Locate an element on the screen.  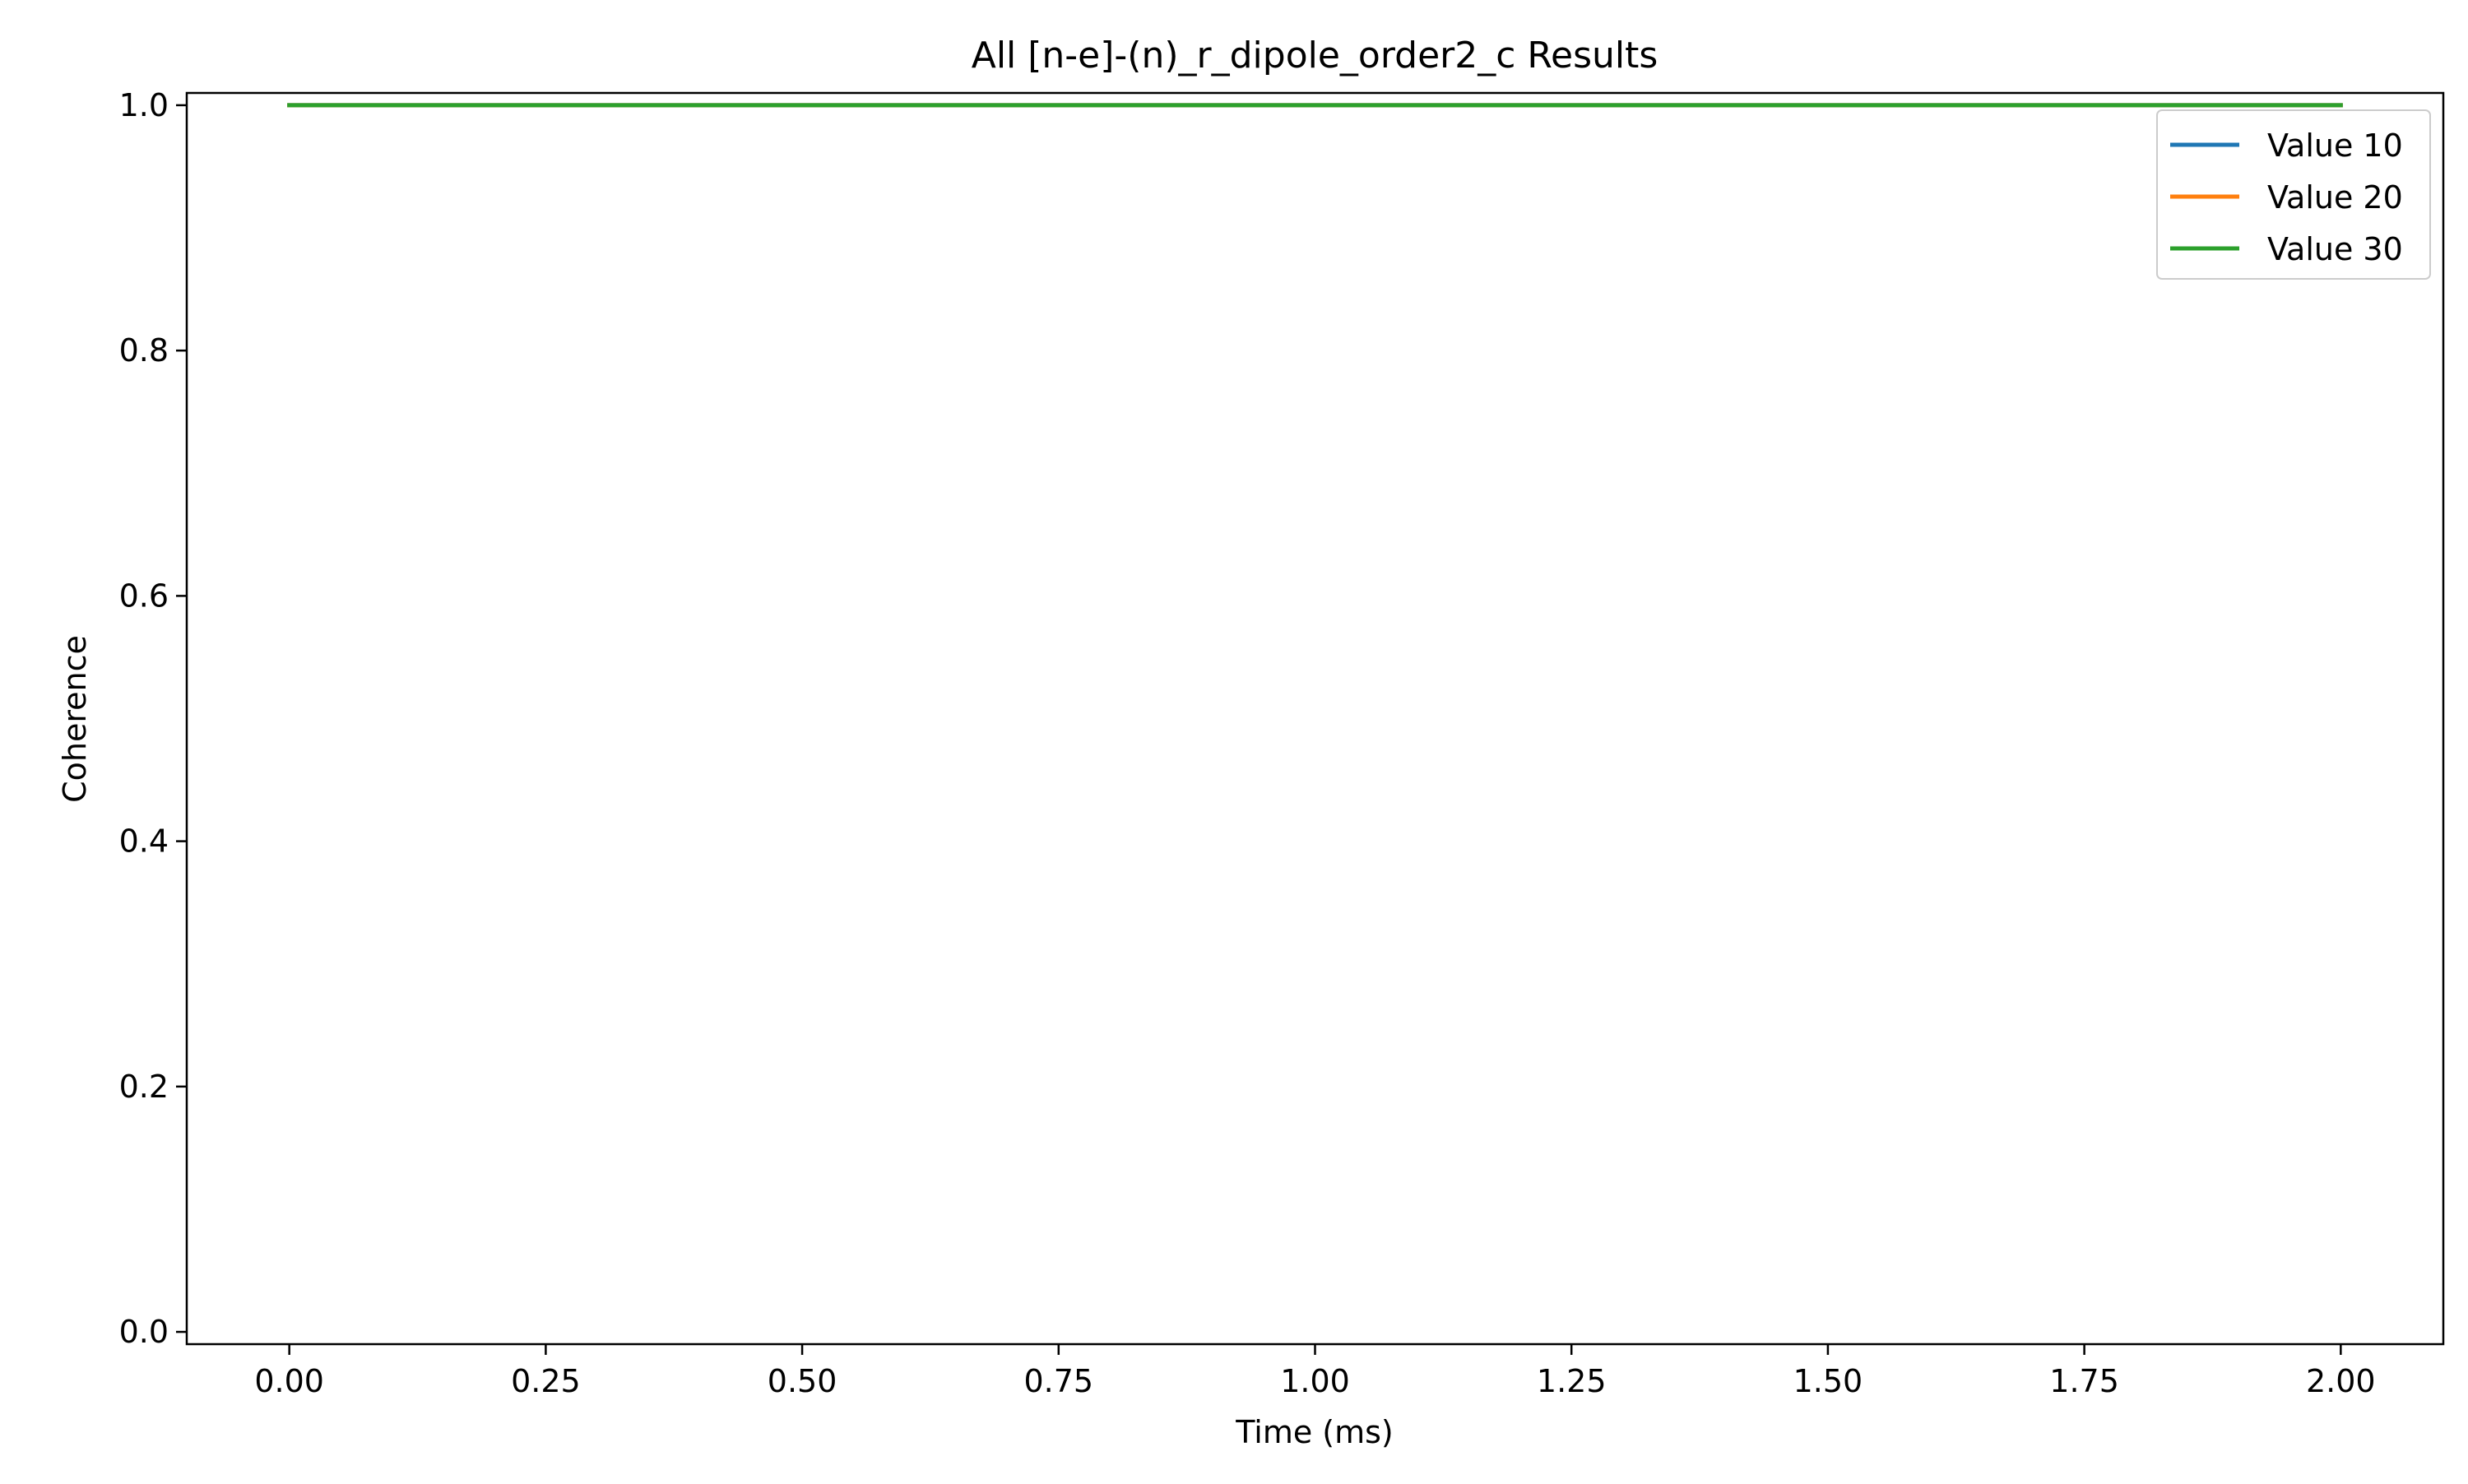
y-tick-label: 1.0 is located at coordinates (144, 105).